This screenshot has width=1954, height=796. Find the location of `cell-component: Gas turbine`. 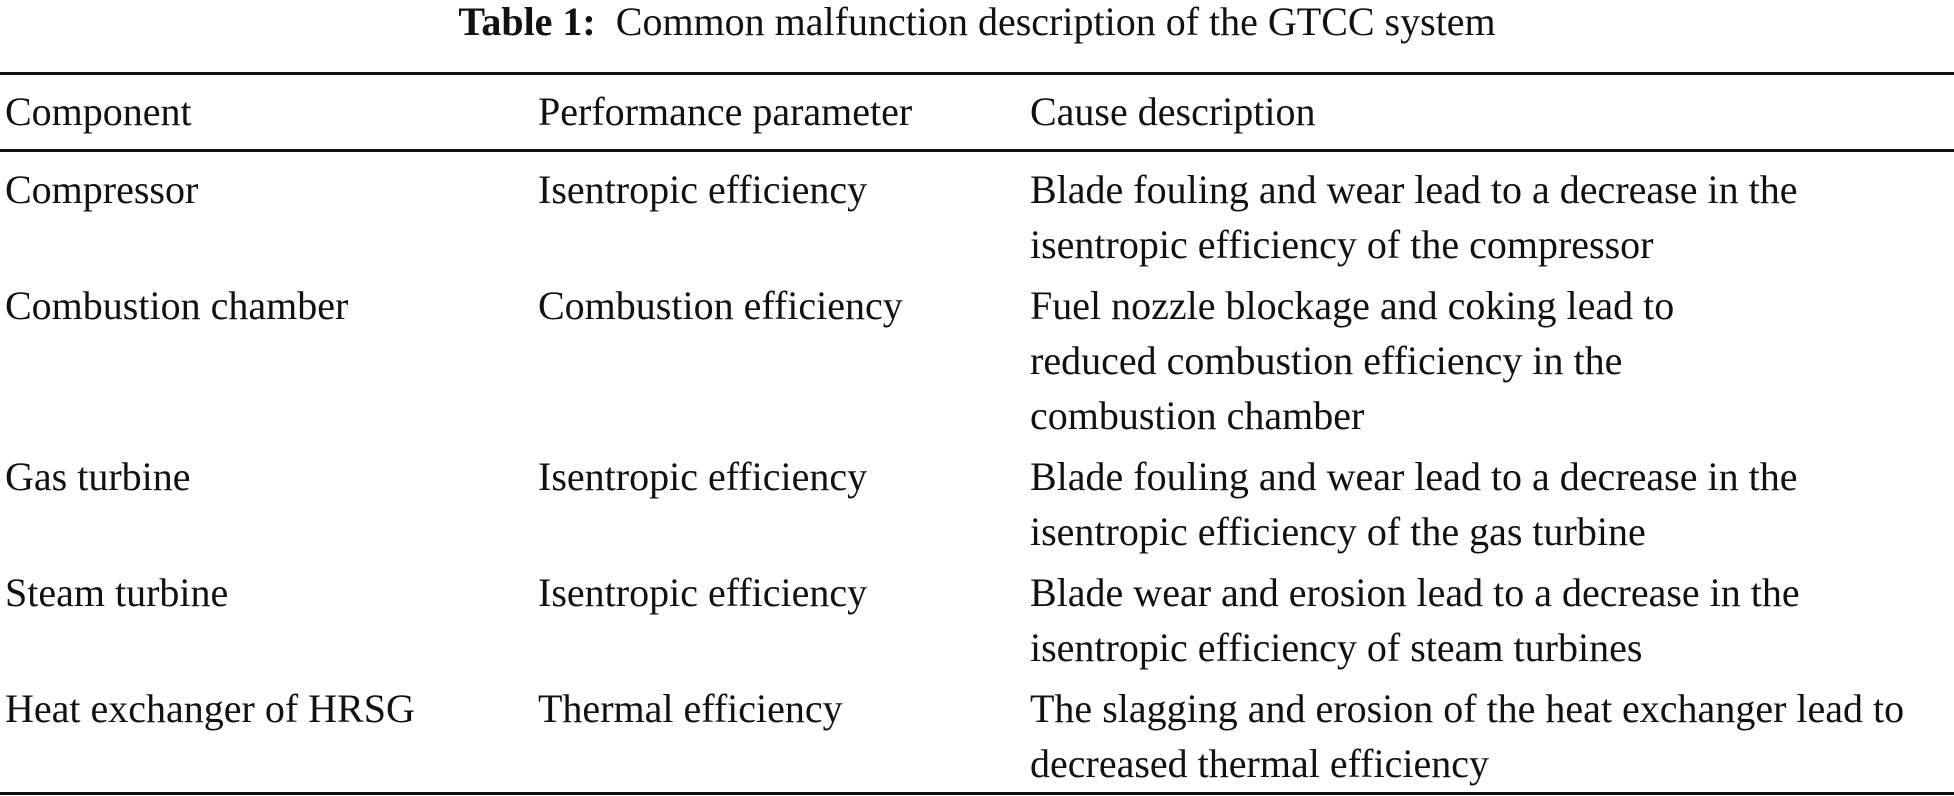

cell-component: Gas turbine is located at coordinates (98, 476).